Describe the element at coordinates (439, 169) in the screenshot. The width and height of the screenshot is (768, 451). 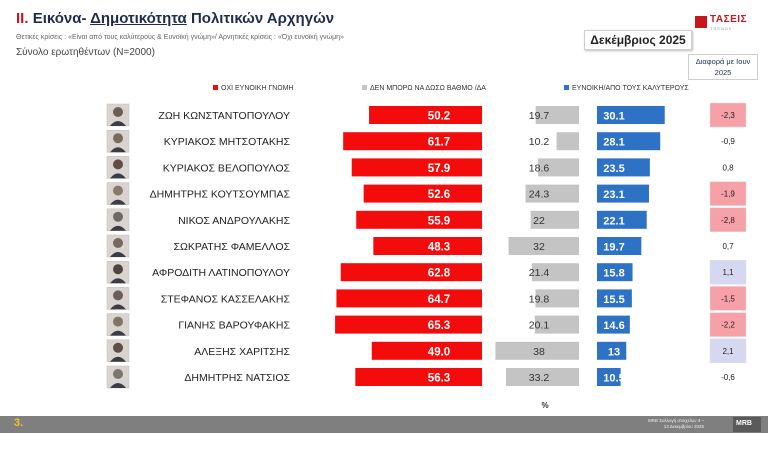
I see `bar-negative-label: 57.9` at that location.